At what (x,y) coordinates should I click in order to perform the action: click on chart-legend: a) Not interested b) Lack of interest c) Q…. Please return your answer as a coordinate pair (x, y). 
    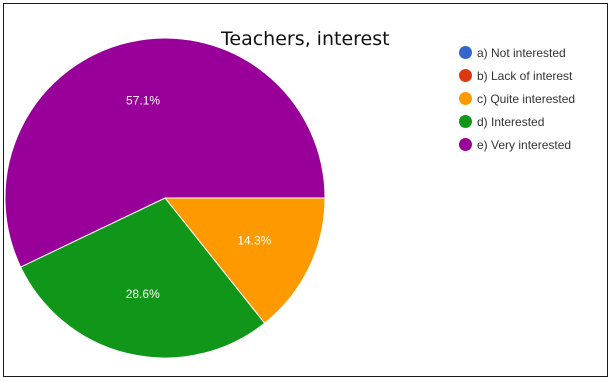
    Looking at the image, I should click on (517, 98).